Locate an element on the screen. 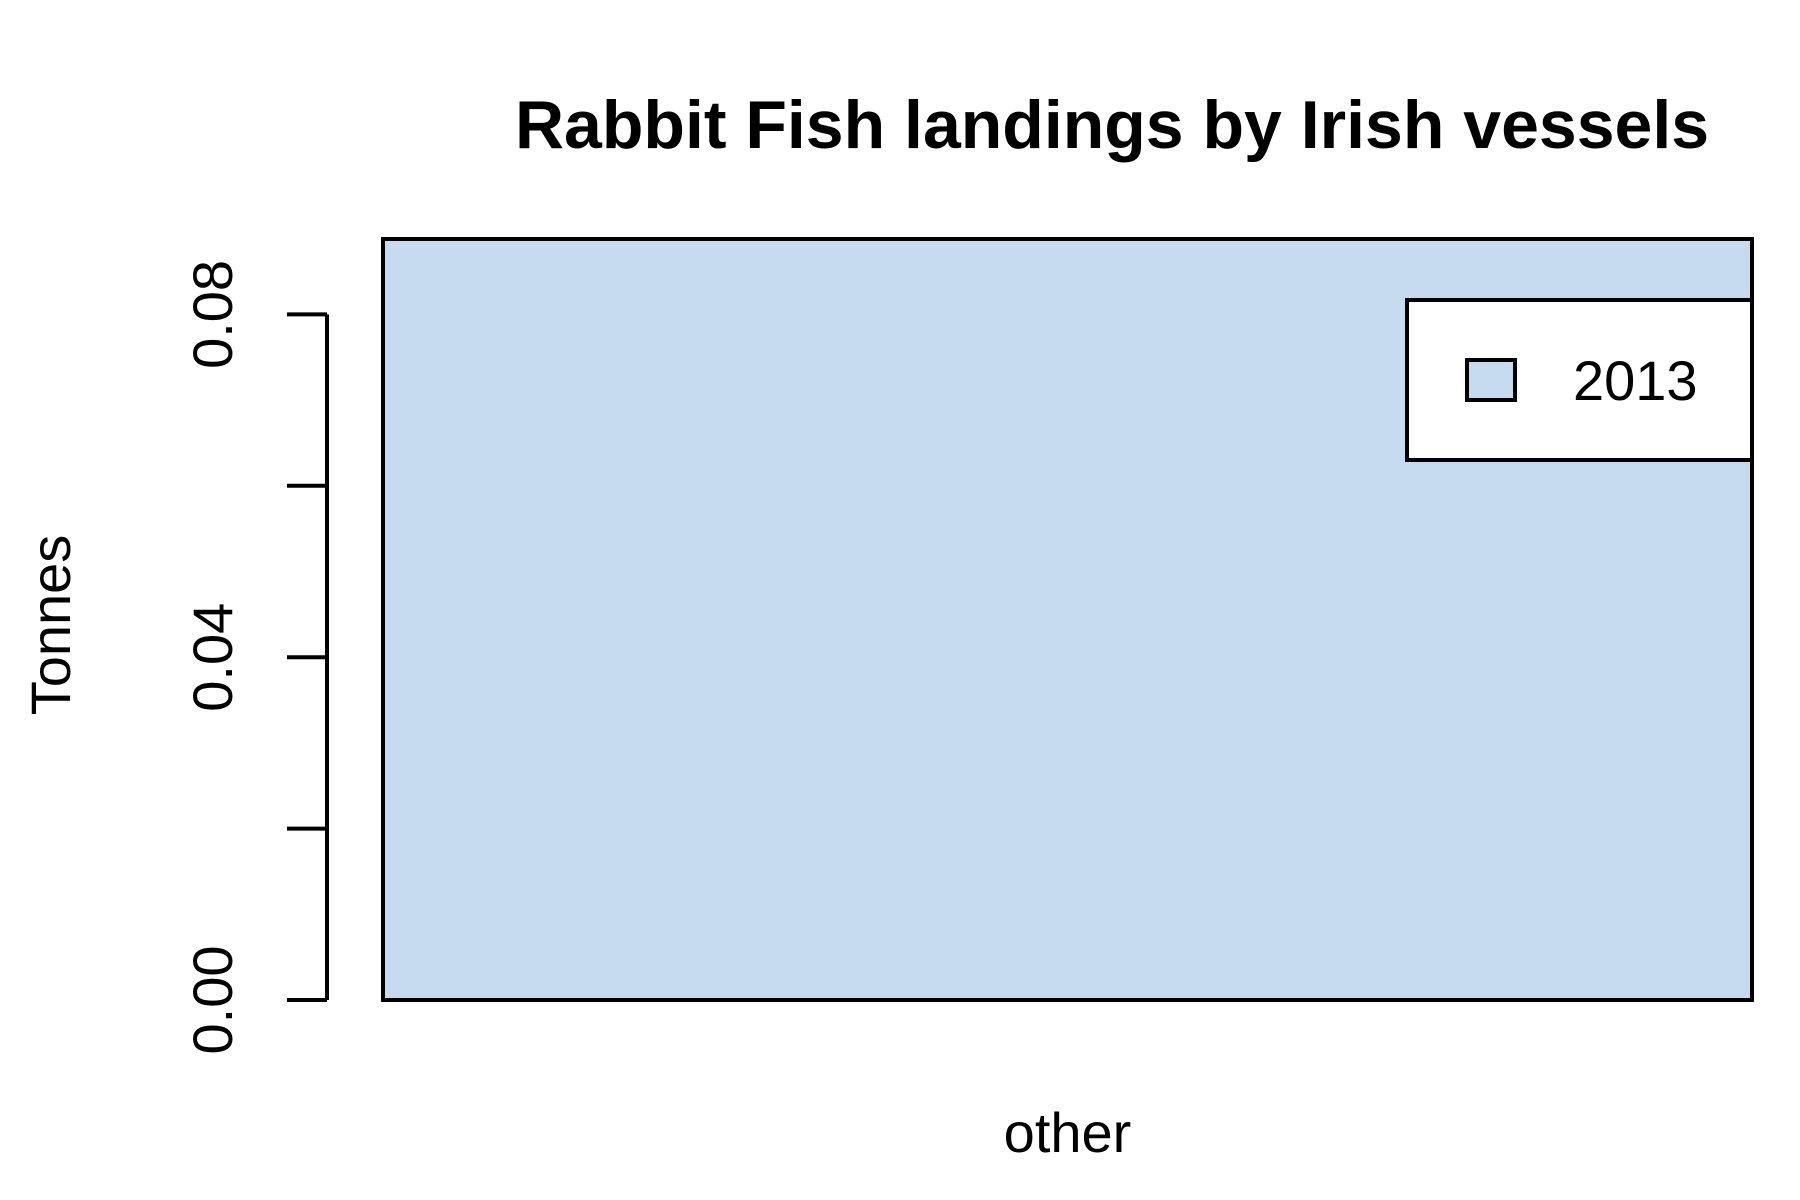  y-tick-label: 0.00 is located at coordinates (212, 1000).